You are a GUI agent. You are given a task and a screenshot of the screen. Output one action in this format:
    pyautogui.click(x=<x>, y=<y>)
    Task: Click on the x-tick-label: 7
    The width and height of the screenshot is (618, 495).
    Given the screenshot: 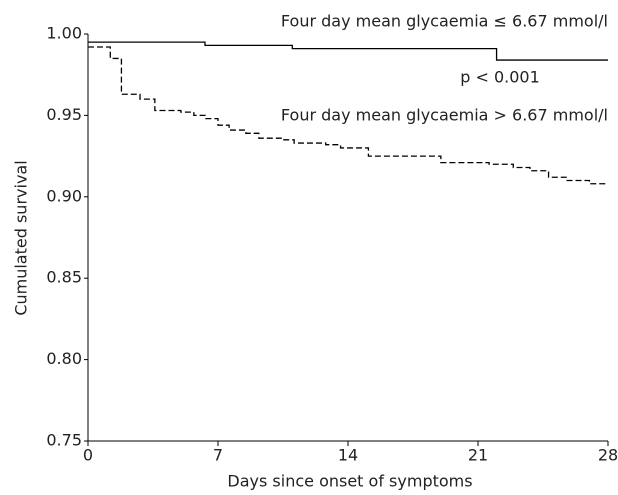 What is the action you would take?
    pyautogui.click(x=218, y=455)
    